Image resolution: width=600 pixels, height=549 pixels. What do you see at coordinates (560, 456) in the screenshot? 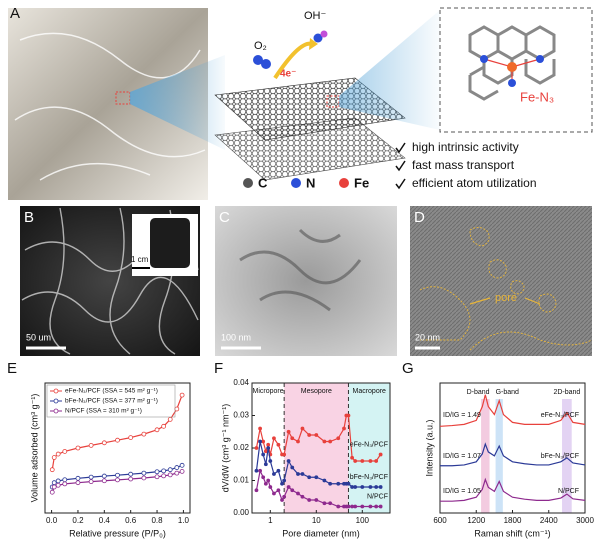
I see `series-label: bFe-N₃/PCF` at bounding box center [560, 456].